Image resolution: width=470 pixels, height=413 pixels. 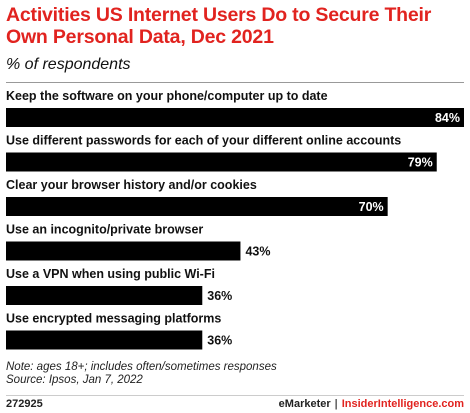 What do you see at coordinates (110, 274) in the screenshot?
I see `category-label: Use a VPN when using public Wi-Fi` at bounding box center [110, 274].